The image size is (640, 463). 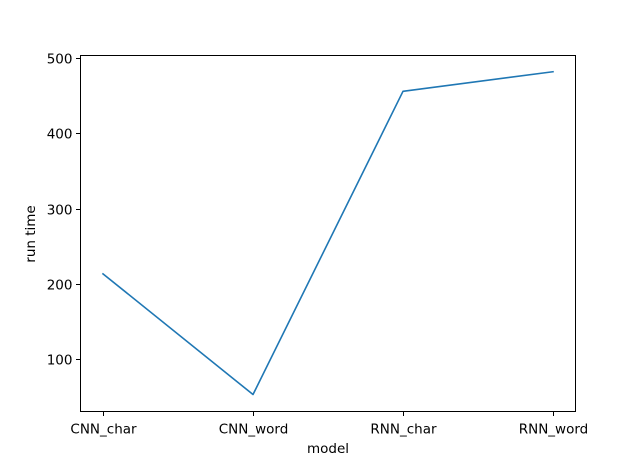 What do you see at coordinates (328, 449) in the screenshot?
I see `x-axis-label: model` at bounding box center [328, 449].